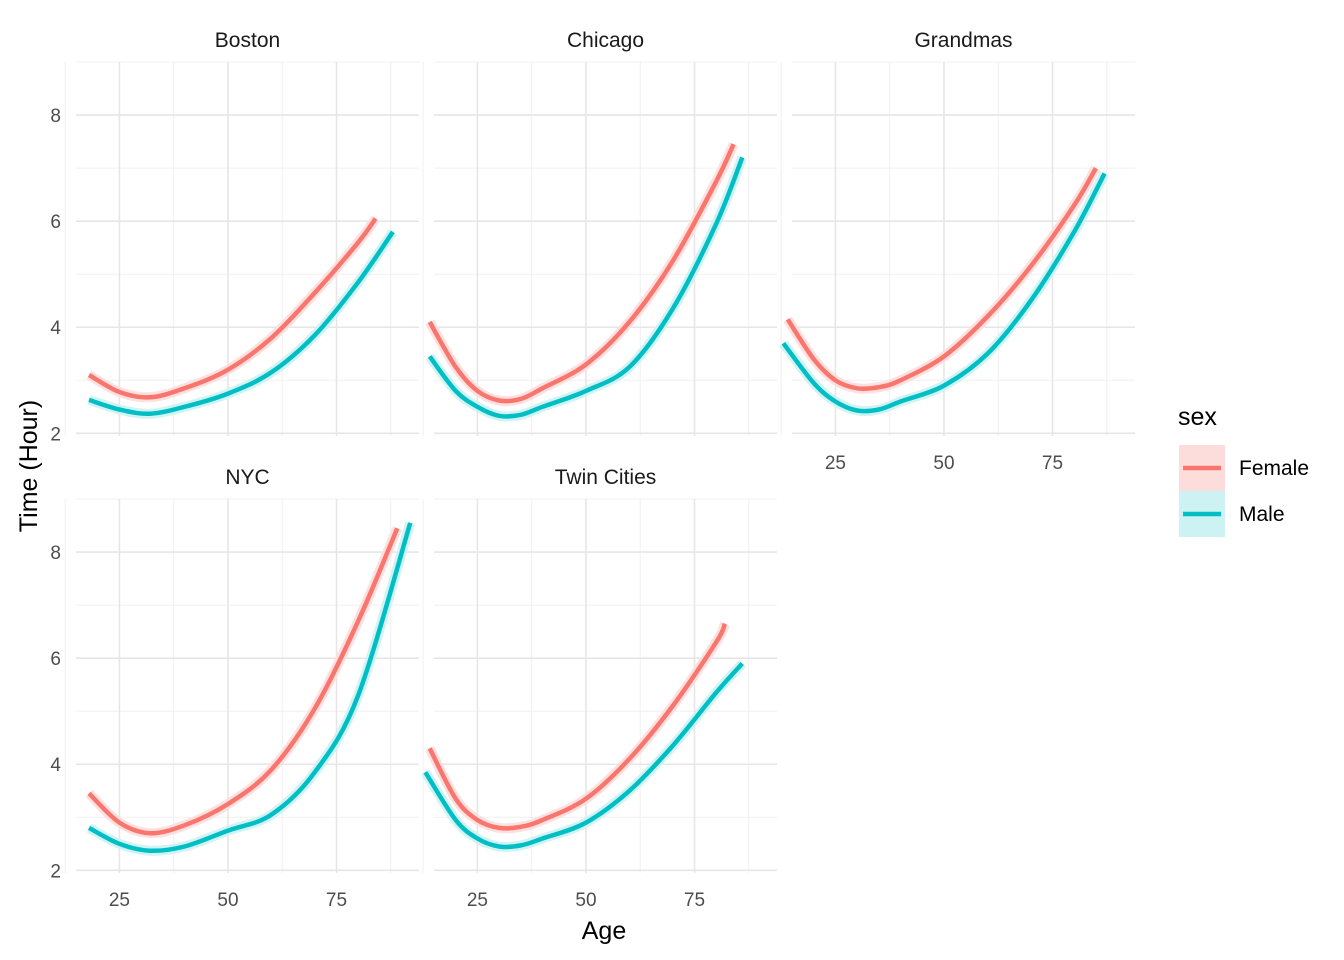 Image resolution: width=1344 pixels, height=960 pixels. What do you see at coordinates (604, 931) in the screenshot?
I see `x-axis-title: Age` at bounding box center [604, 931].